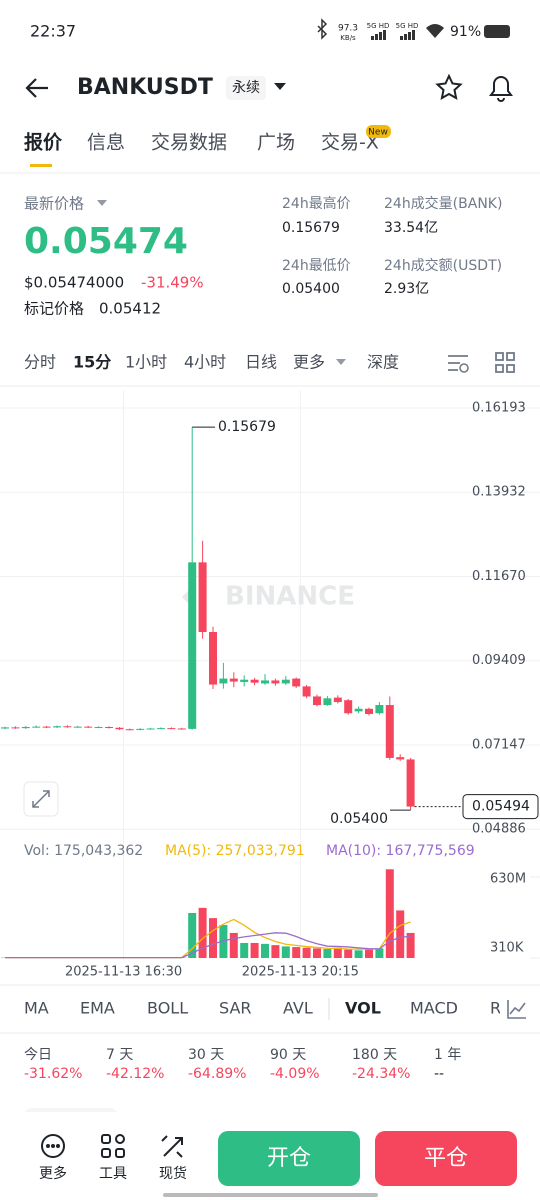 This screenshot has height=1200, width=540. I want to click on last-price-label: 0.05494, so click(501, 807).